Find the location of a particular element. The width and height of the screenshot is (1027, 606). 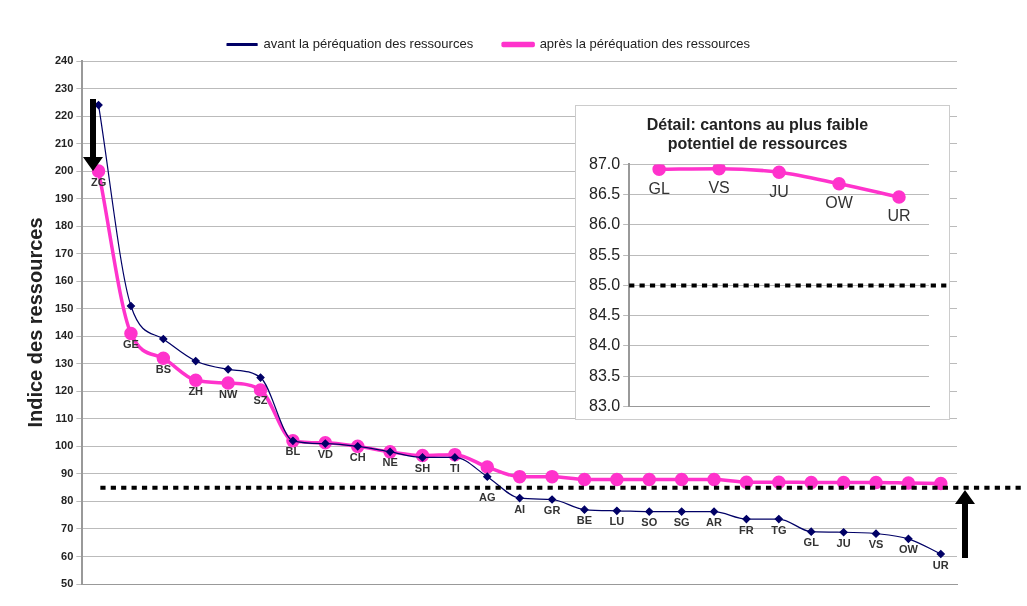

y-tick-label: 220 is located at coordinates (64, 115).